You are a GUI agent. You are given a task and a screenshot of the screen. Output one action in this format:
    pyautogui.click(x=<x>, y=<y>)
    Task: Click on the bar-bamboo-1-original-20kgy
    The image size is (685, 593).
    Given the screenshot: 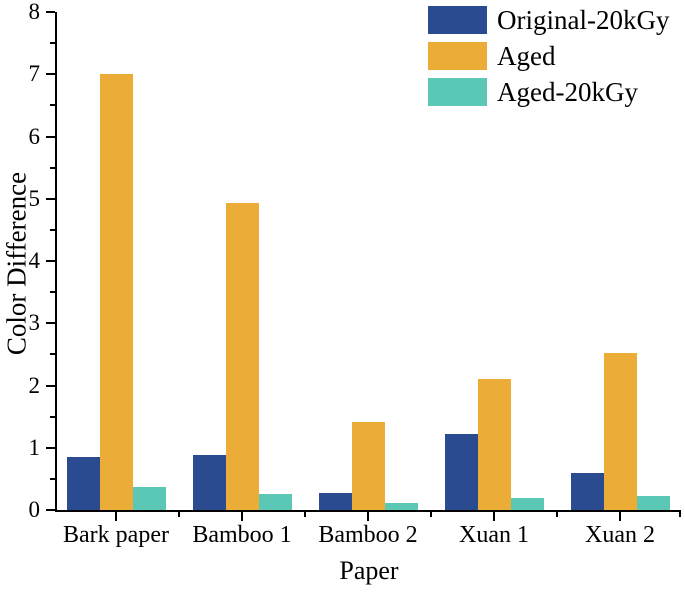 What is the action you would take?
    pyautogui.click(x=209, y=482)
    